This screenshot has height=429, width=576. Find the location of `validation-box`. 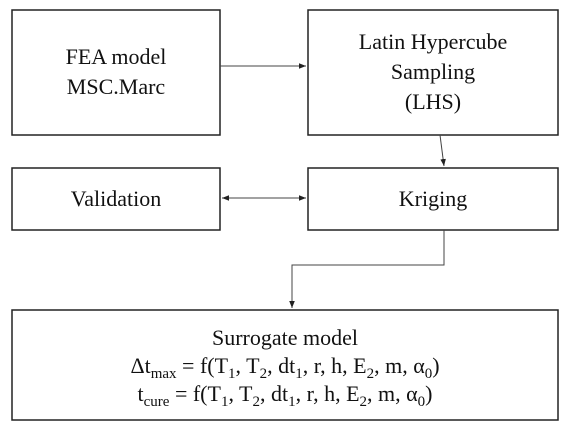

validation-box is located at coordinates (116, 199).